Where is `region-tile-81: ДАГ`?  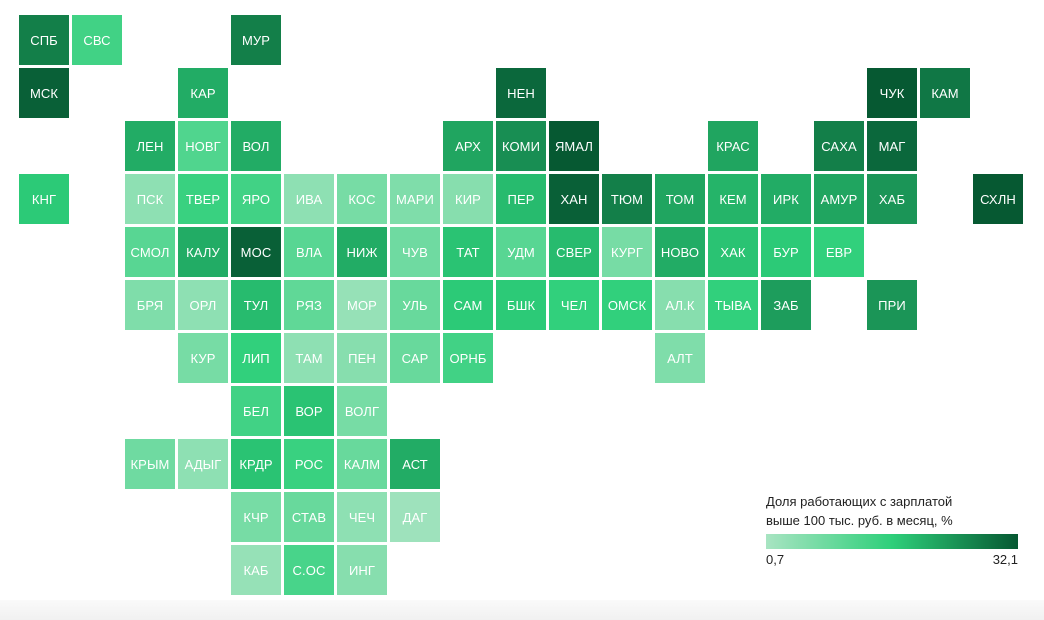 region-tile-81: ДАГ is located at coordinates (415, 517).